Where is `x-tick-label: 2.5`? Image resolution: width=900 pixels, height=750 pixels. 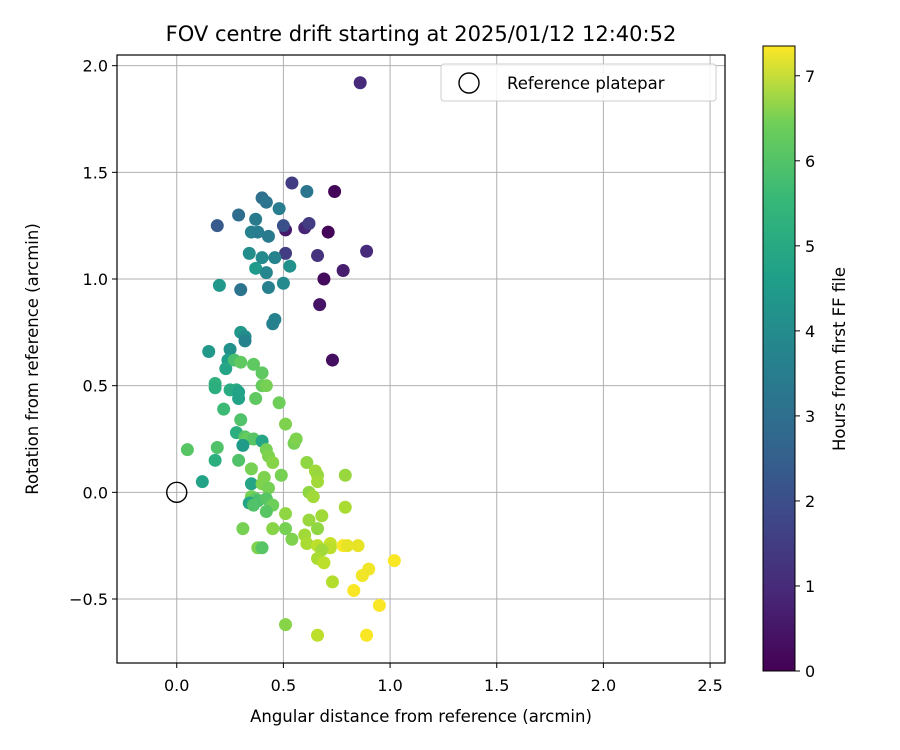 x-tick-label: 2.5 is located at coordinates (709, 685).